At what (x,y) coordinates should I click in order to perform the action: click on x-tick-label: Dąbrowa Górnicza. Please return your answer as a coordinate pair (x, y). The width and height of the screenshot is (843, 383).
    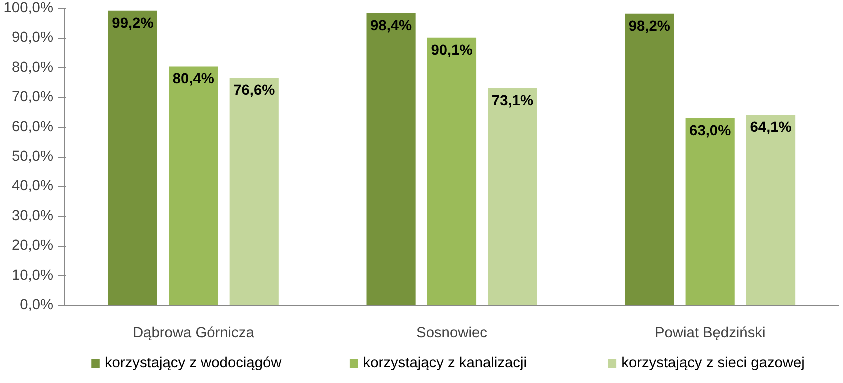
    Looking at the image, I should click on (194, 334).